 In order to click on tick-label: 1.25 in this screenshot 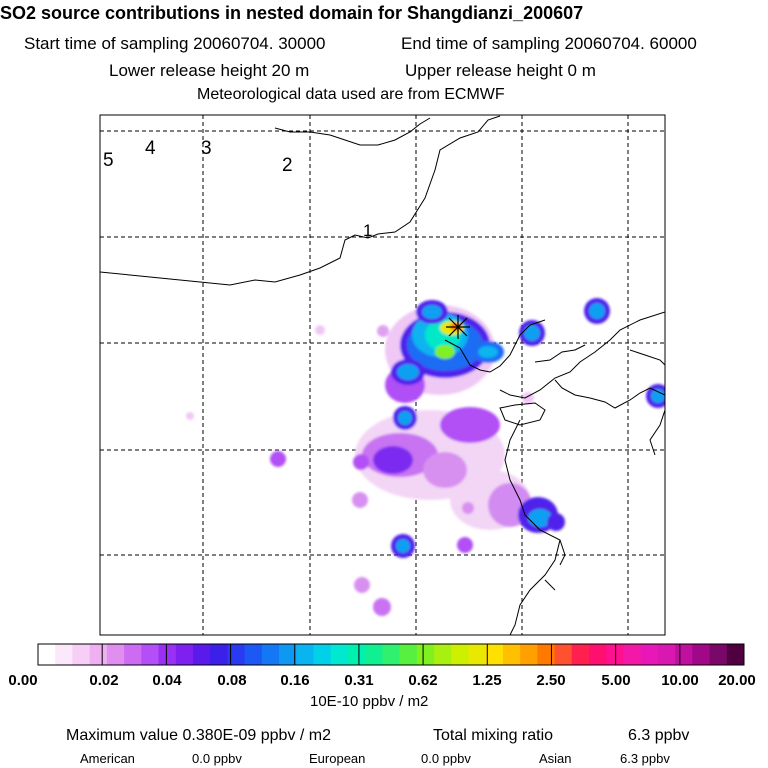, I will do `click(486, 680)`.